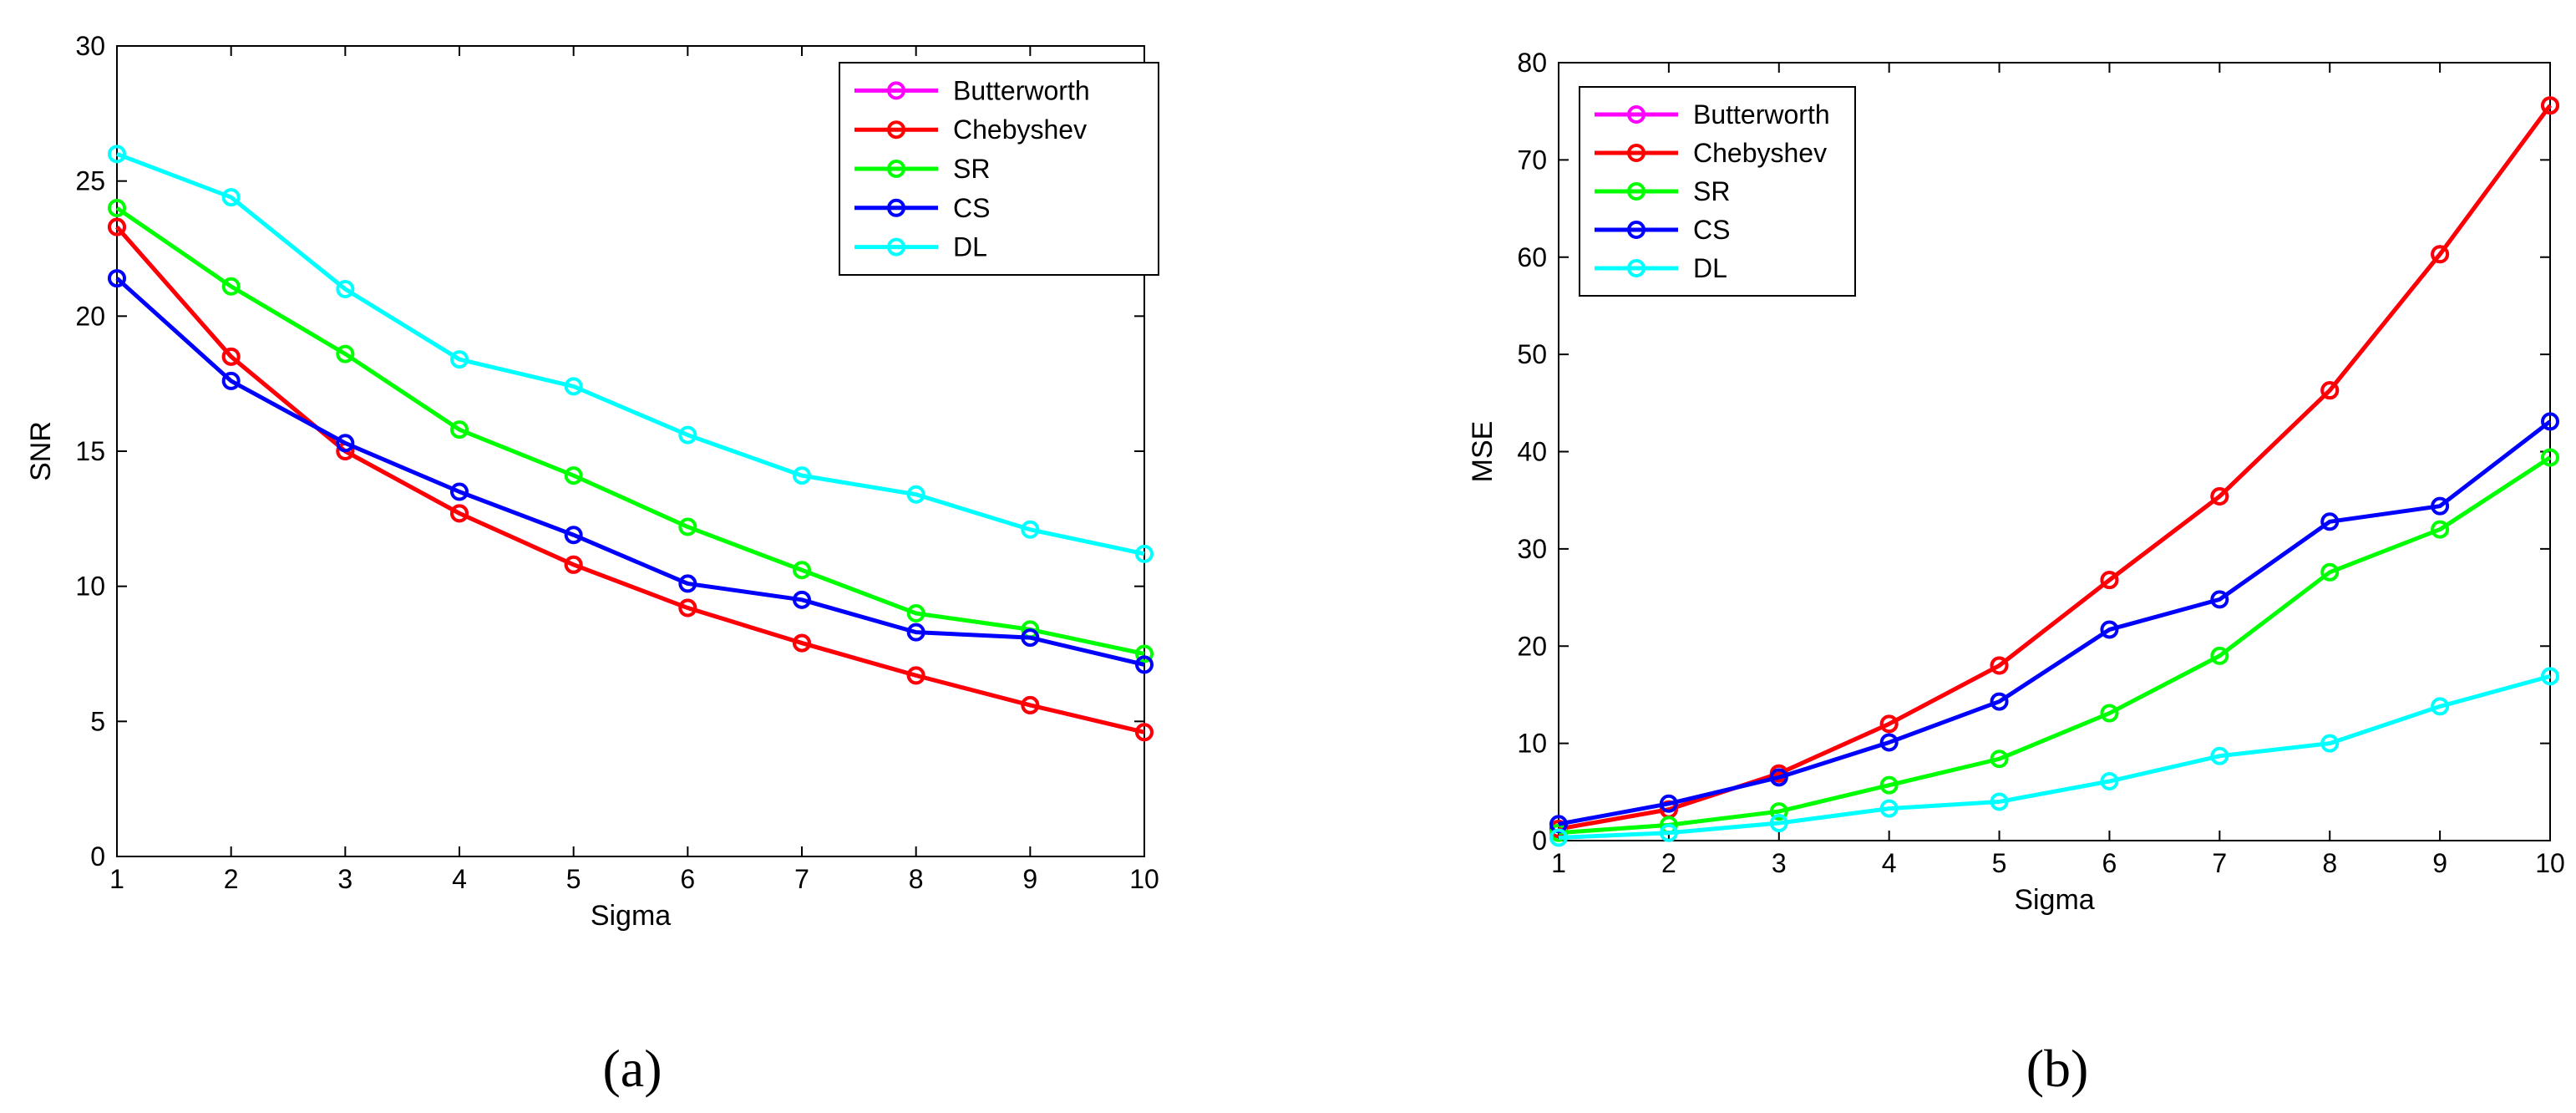 The height and width of the screenshot is (1113, 2576). I want to click on y-tick-label: 40, so click(1532, 452).